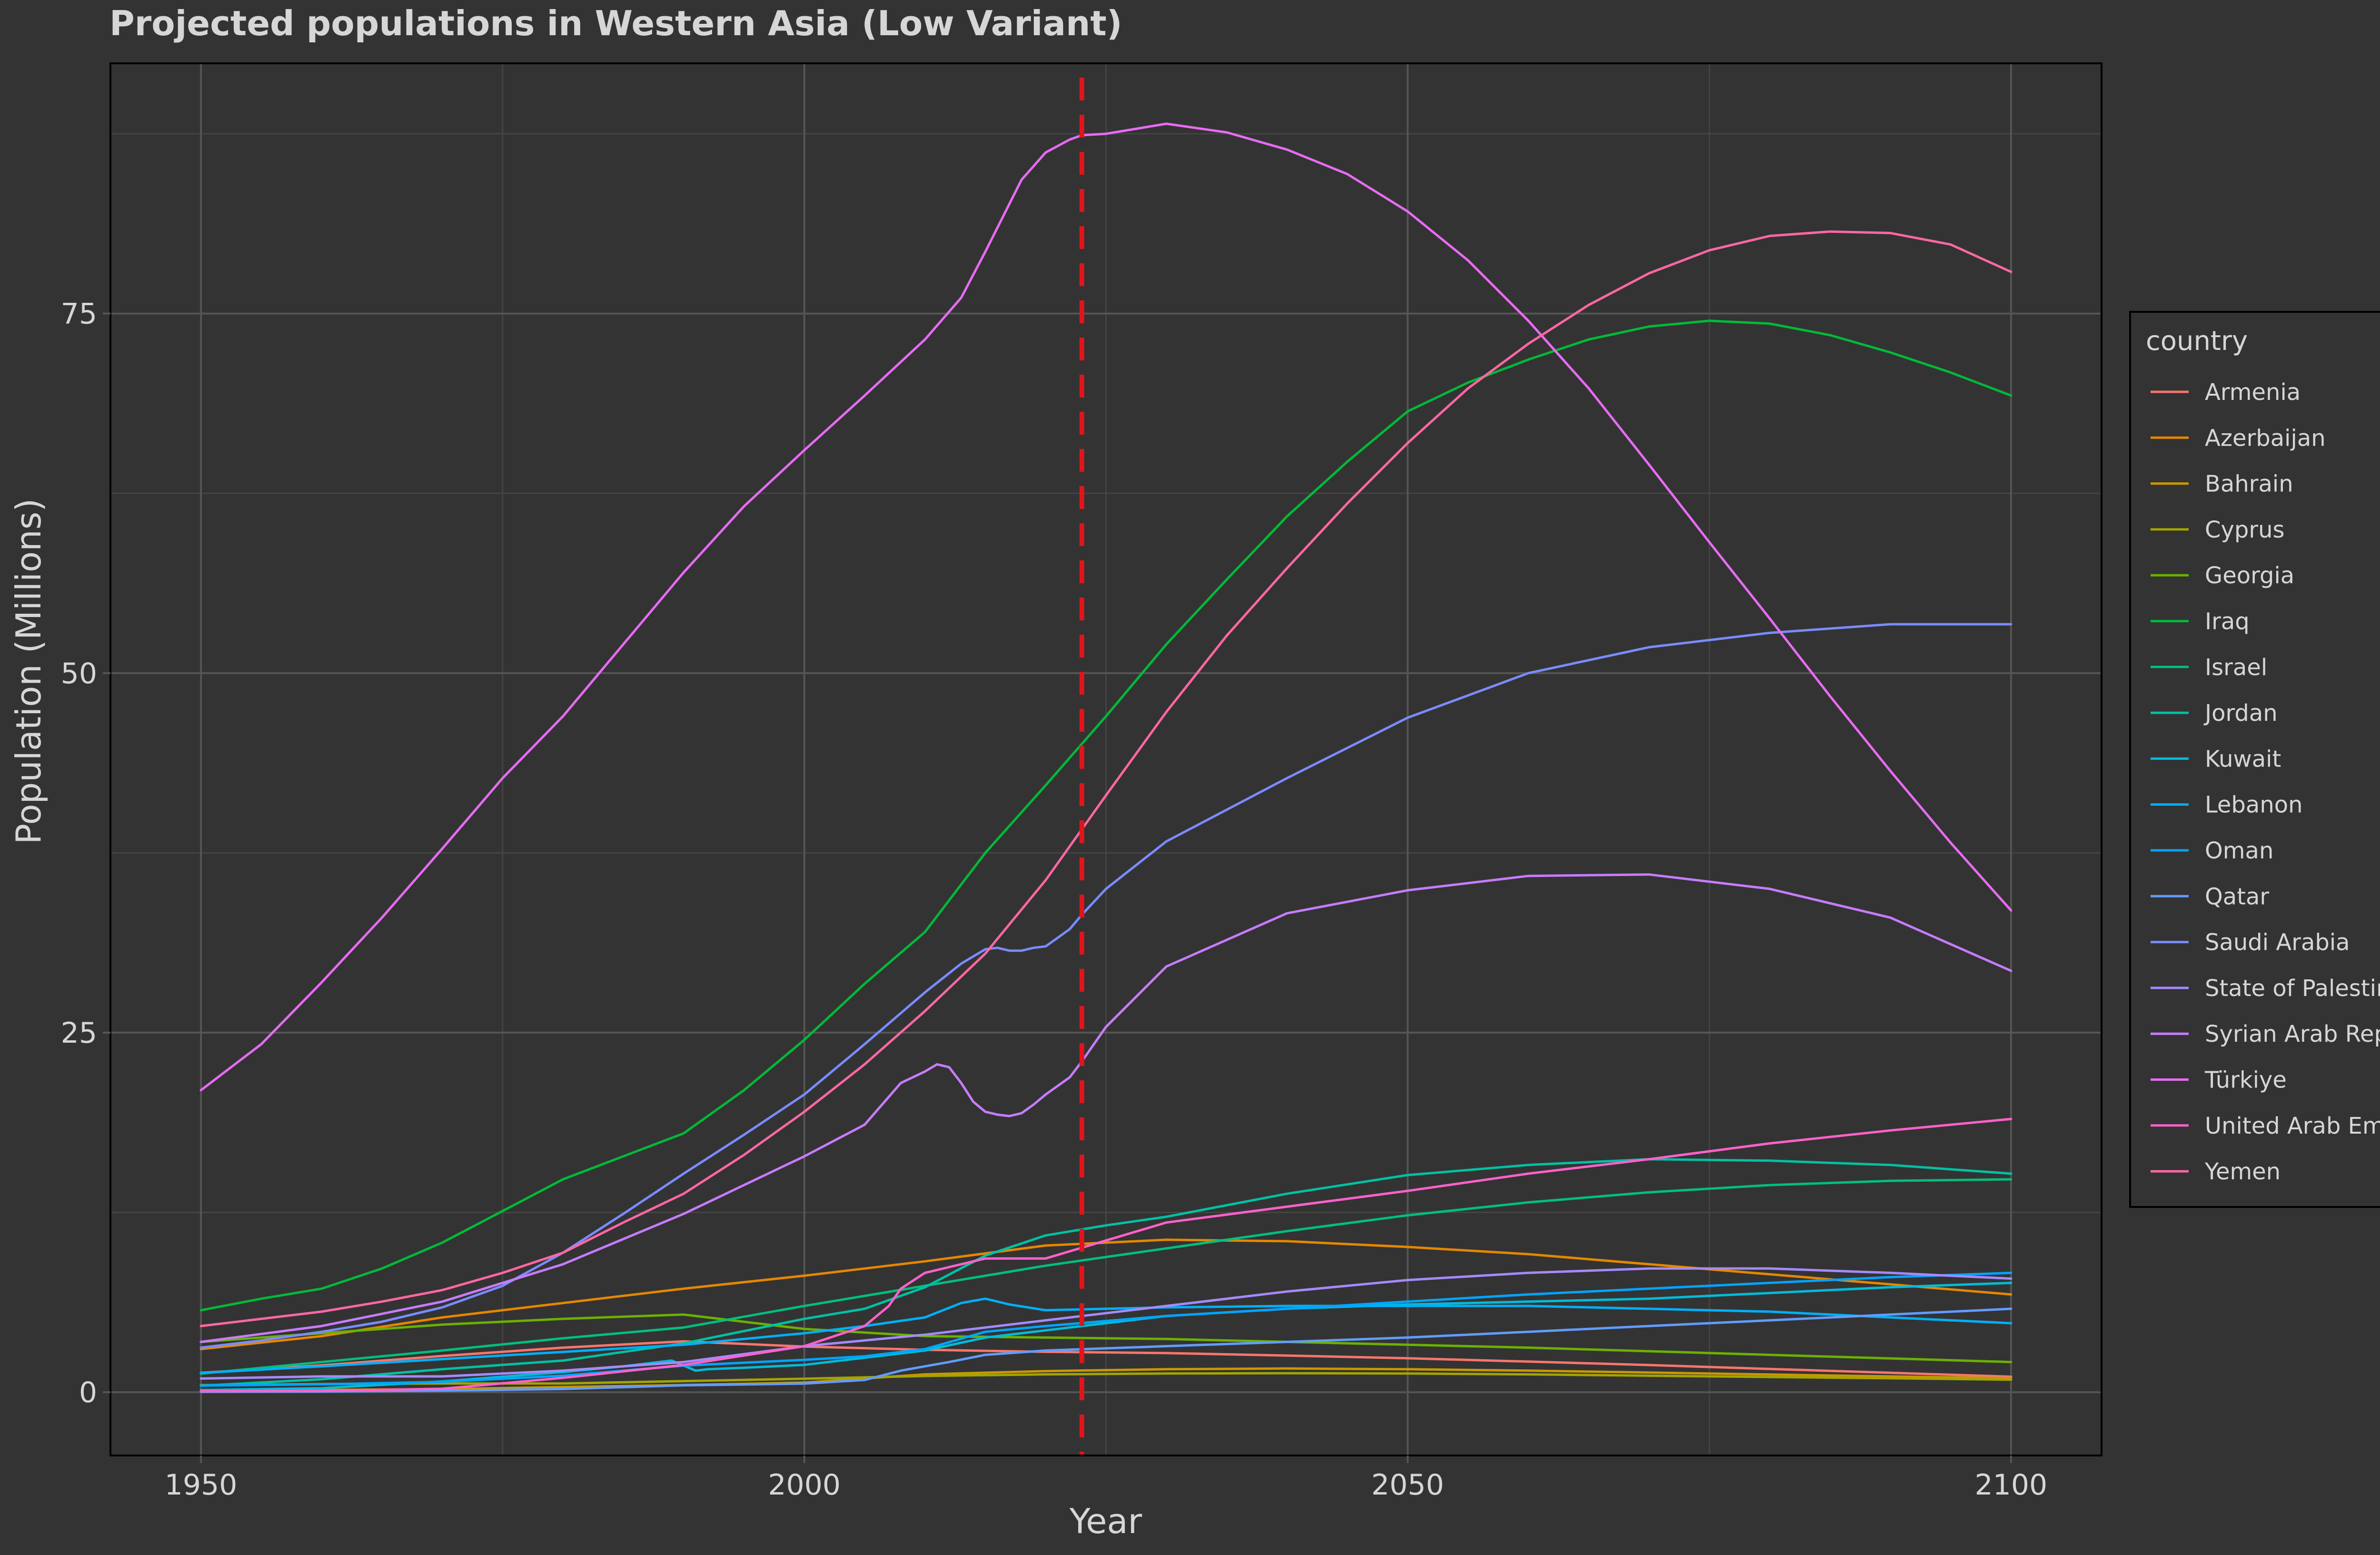 This screenshot has height=1555, width=2380. I want to click on y-tick-label: 0, so click(88, 1392).